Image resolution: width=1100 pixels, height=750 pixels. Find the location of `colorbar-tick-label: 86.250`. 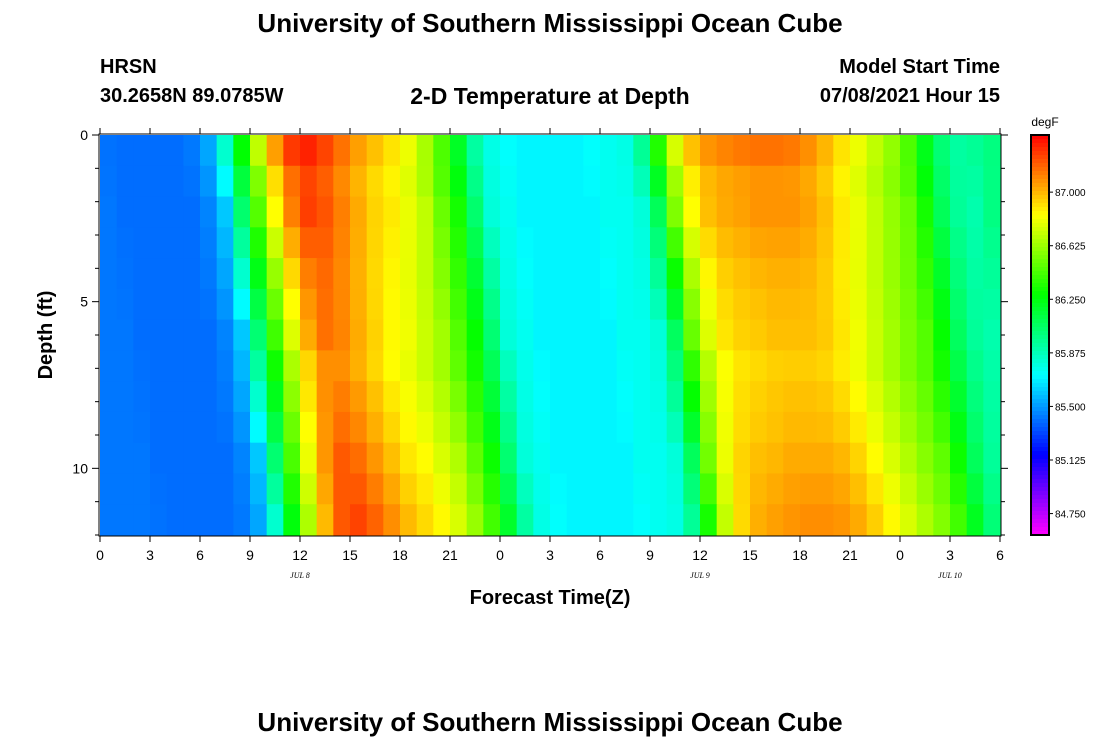

colorbar-tick-label: 86.250 is located at coordinates (1070, 300).